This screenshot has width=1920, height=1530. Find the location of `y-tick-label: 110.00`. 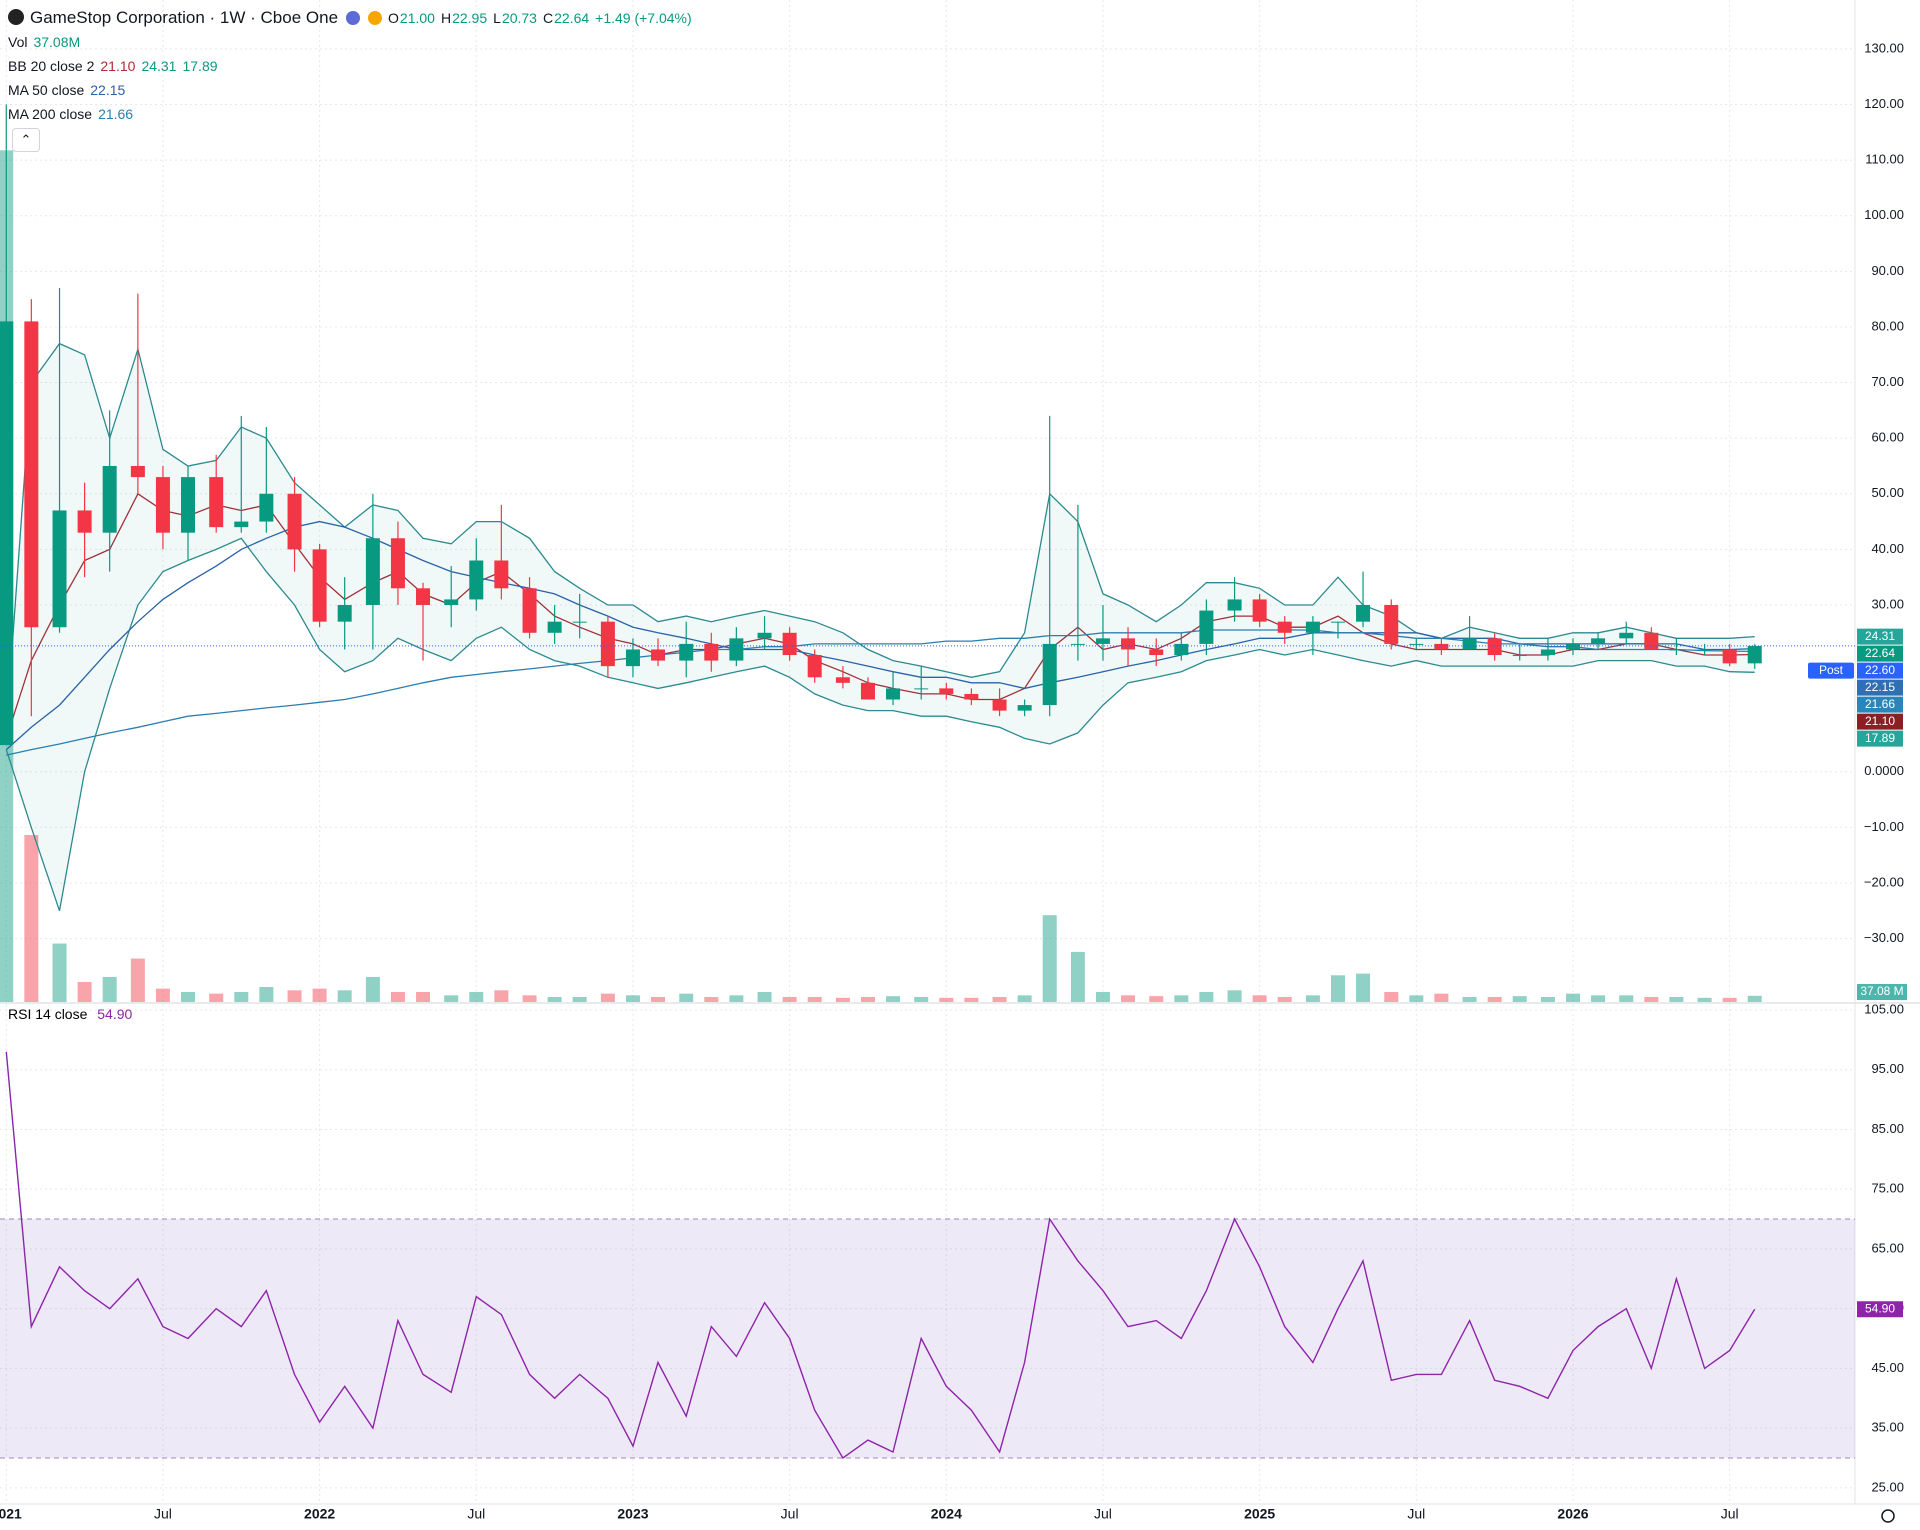

y-tick-label: 110.00 is located at coordinates (1884, 159).